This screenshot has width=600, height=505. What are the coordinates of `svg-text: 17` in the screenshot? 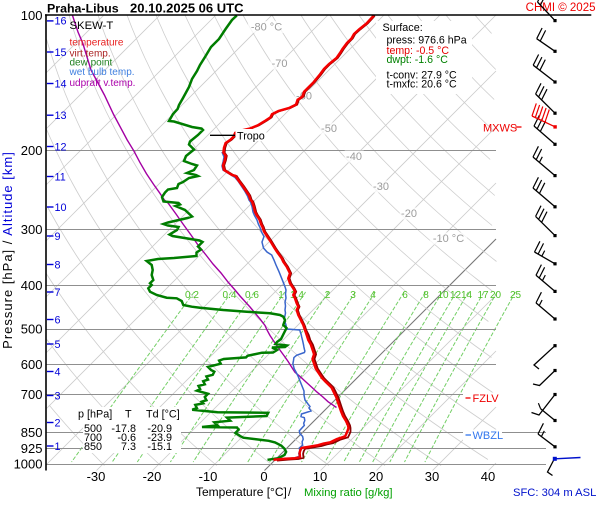 It's located at (483, 295).